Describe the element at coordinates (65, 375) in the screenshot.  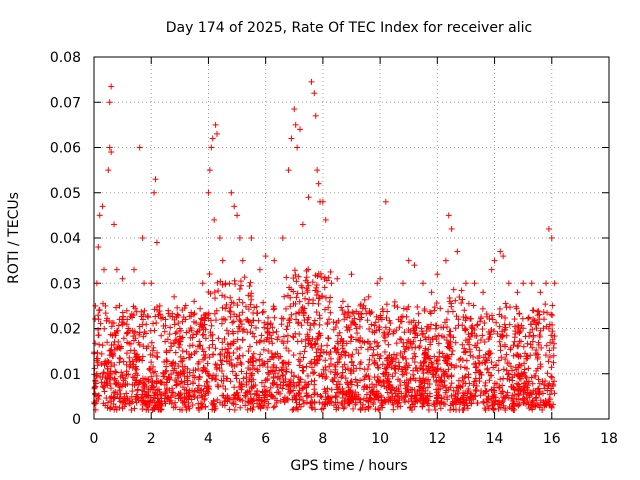
I see `y-tick-label: 0.01` at that location.